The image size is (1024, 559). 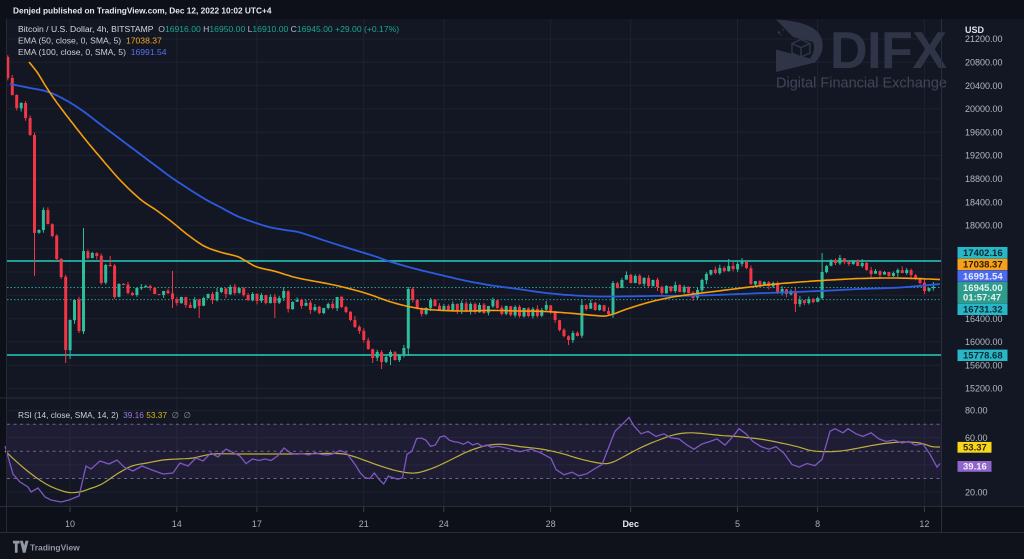 What do you see at coordinates (55, 547) in the screenshot?
I see `svg-text: TradingView` at bounding box center [55, 547].